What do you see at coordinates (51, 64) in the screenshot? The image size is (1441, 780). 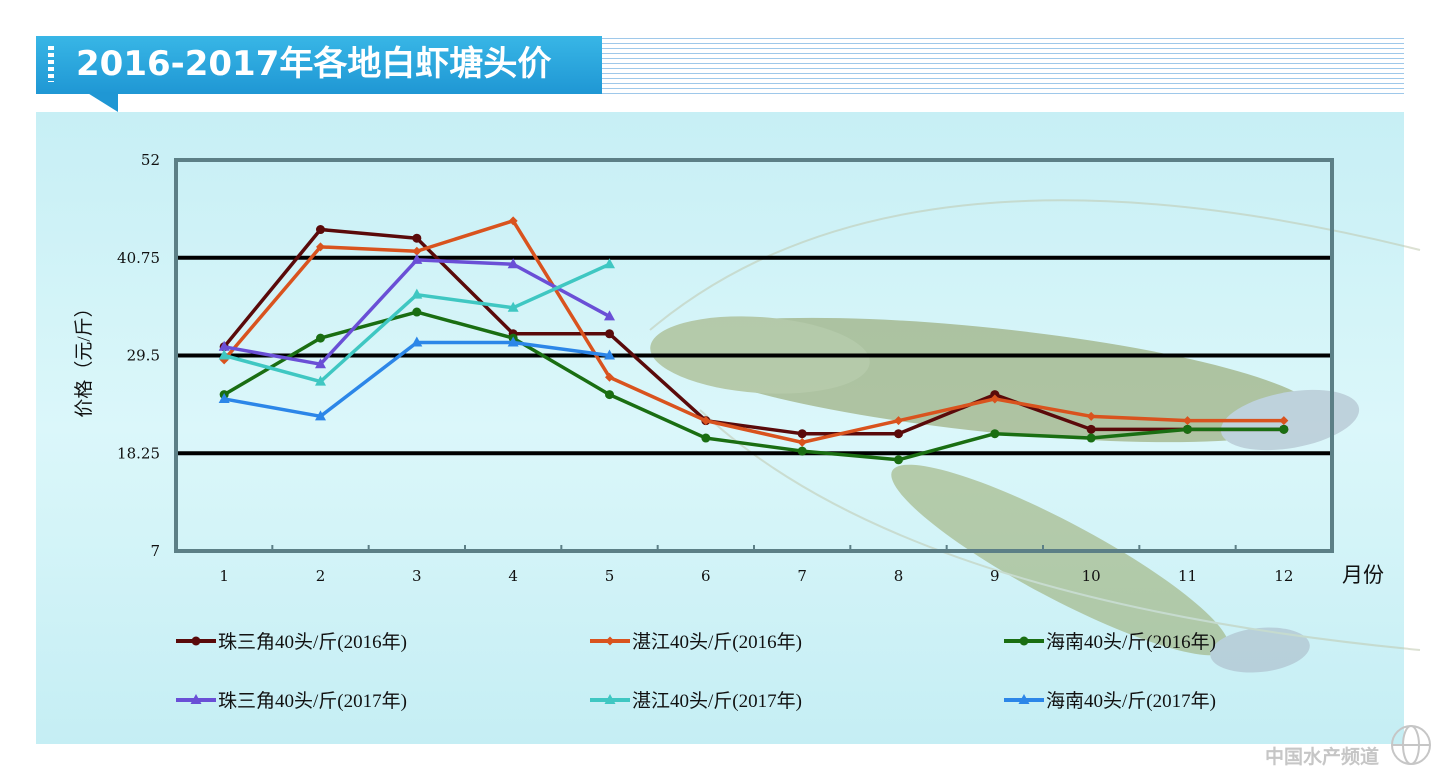 I see `title-banner-dots` at bounding box center [51, 64].